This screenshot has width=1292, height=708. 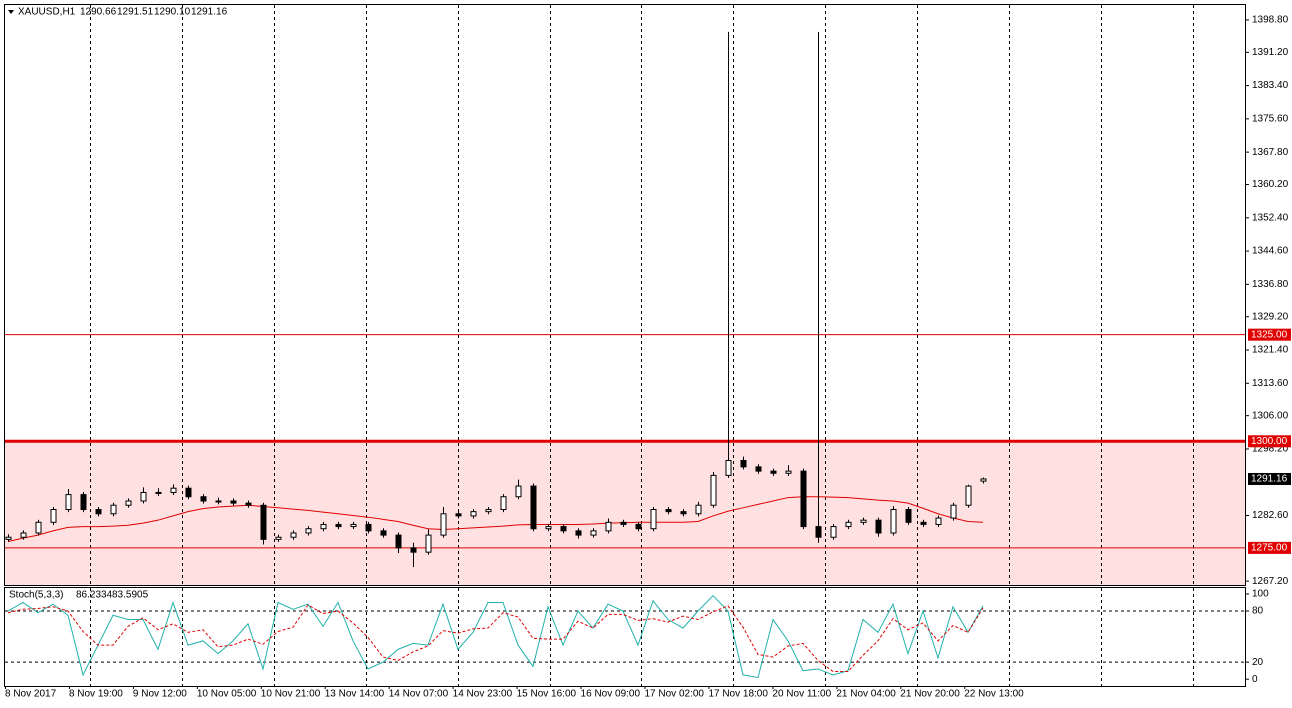 What do you see at coordinates (675, 694) in the screenshot?
I see `x-tick-label: 17 Nov 02:00` at bounding box center [675, 694].